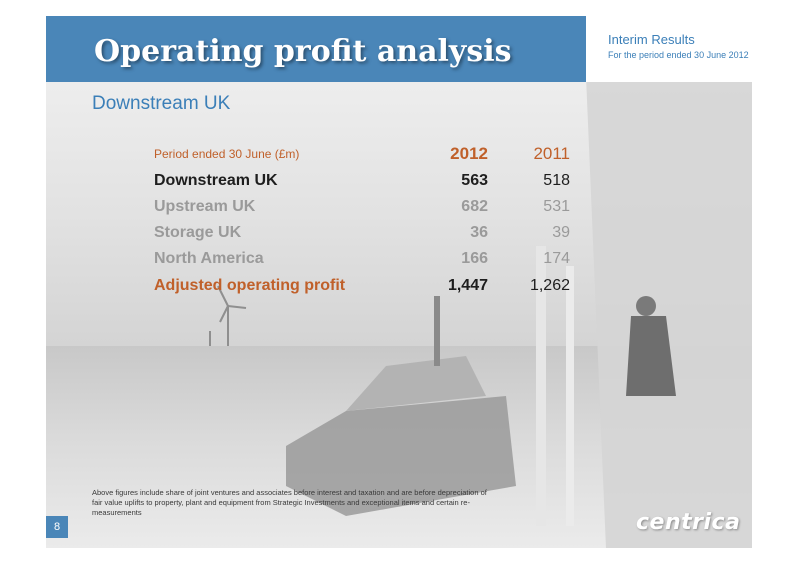 The image size is (800, 565). I want to click on column-header-2011: 2011, so click(551, 153).